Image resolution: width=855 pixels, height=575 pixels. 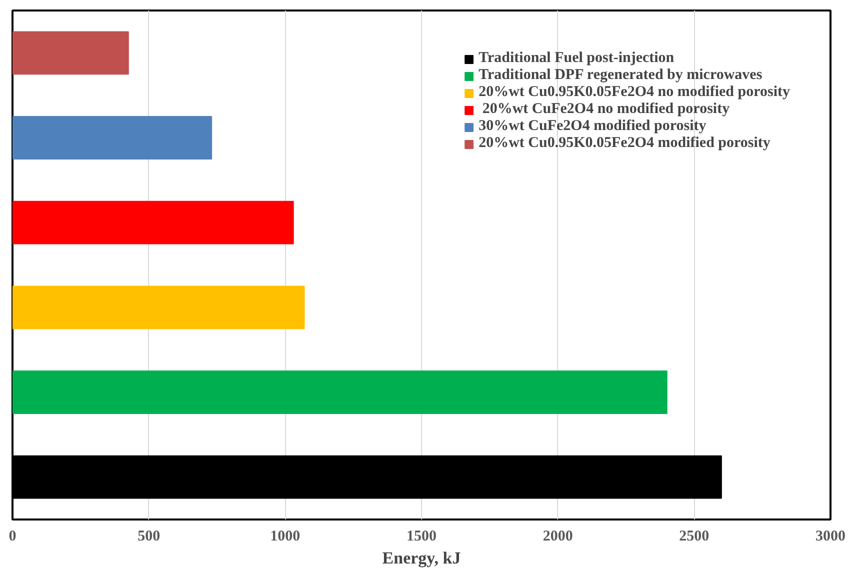 What do you see at coordinates (694, 536) in the screenshot?
I see `x-tick-label: 2500` at bounding box center [694, 536].